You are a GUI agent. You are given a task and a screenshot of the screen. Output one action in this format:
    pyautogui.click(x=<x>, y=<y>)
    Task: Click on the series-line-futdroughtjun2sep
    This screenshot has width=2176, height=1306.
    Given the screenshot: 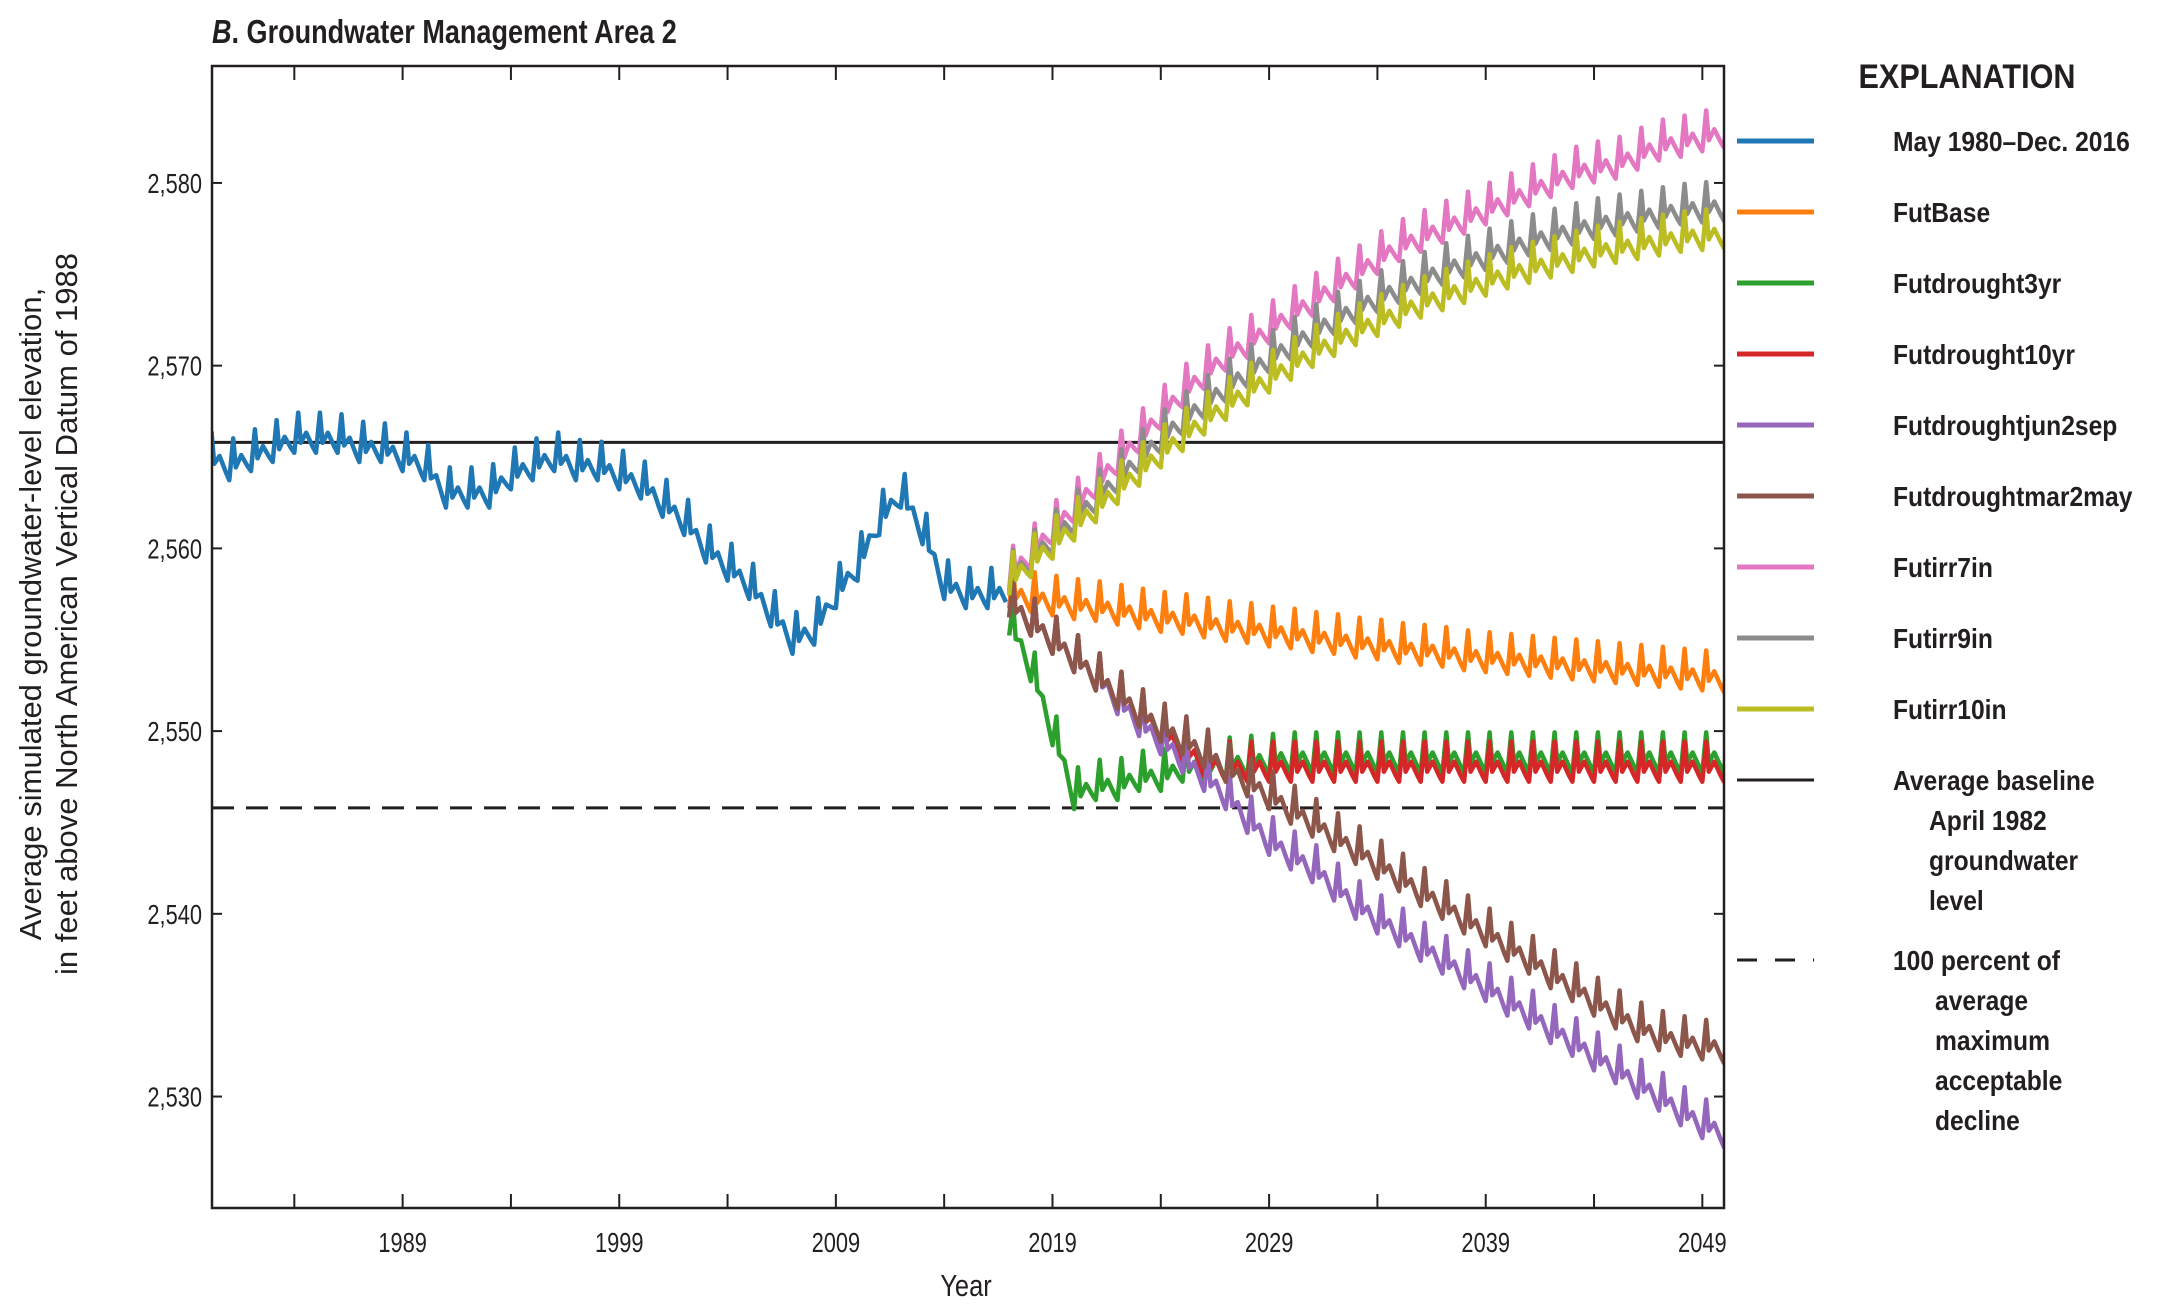 What is the action you would take?
    pyautogui.click(x=1365, y=864)
    